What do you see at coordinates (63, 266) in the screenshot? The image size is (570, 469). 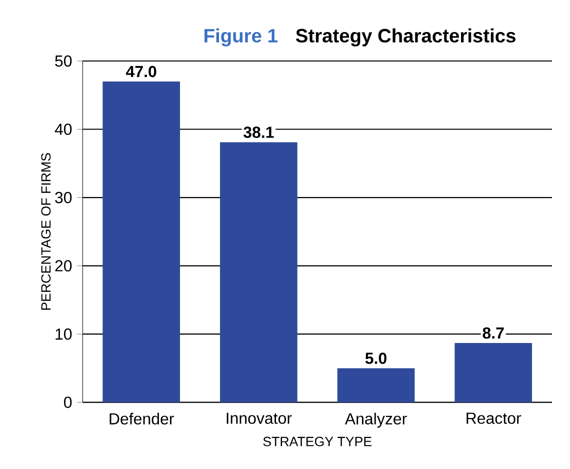 I see `y-tick-label: 20` at bounding box center [63, 266].